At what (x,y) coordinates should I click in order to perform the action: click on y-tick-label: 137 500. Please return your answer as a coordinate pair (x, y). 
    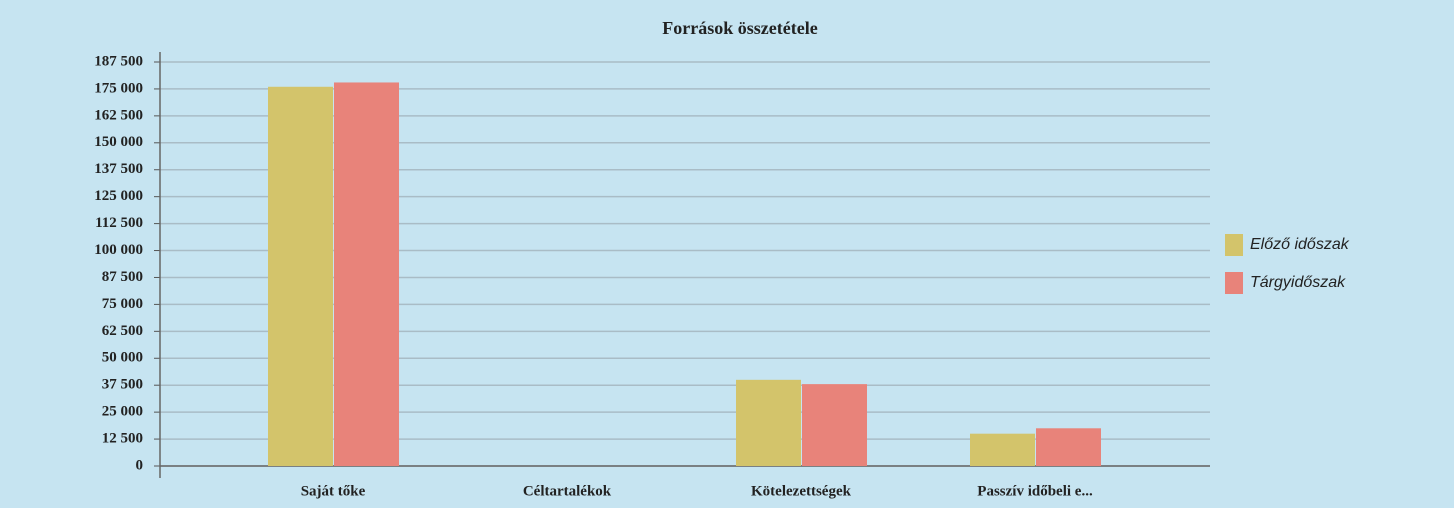
    Looking at the image, I should click on (118, 169).